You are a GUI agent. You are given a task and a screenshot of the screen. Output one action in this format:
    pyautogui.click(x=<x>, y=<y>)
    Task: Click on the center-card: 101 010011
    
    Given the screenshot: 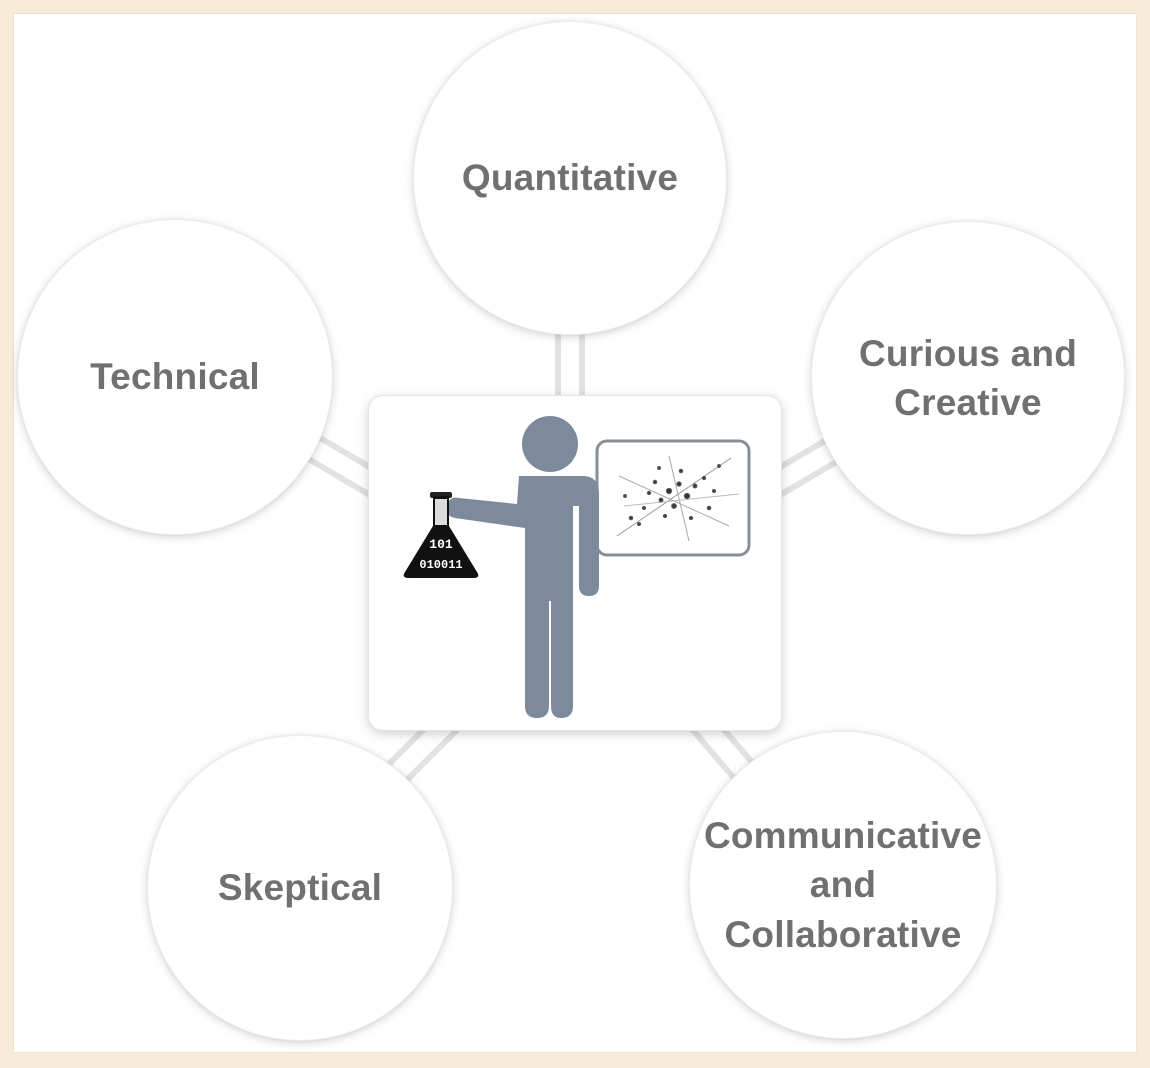 What is the action you would take?
    pyautogui.click(x=575, y=563)
    